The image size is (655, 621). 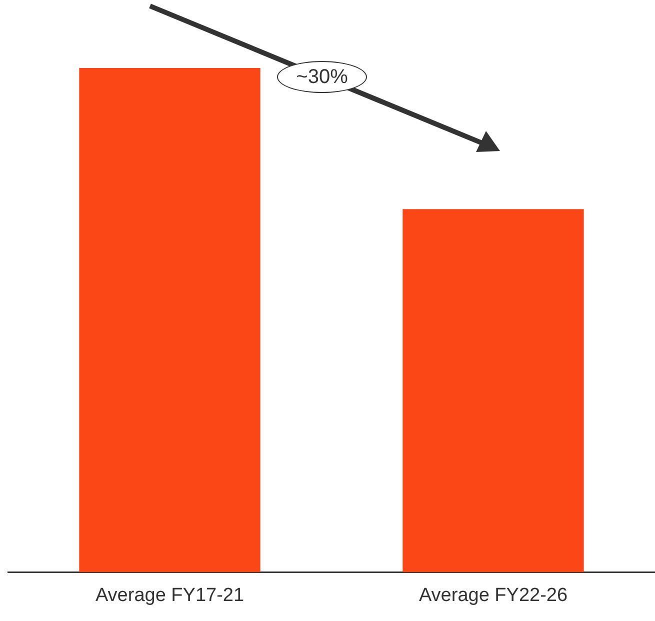 What do you see at coordinates (322, 77) in the screenshot?
I see `annotation: ~30%` at bounding box center [322, 77].